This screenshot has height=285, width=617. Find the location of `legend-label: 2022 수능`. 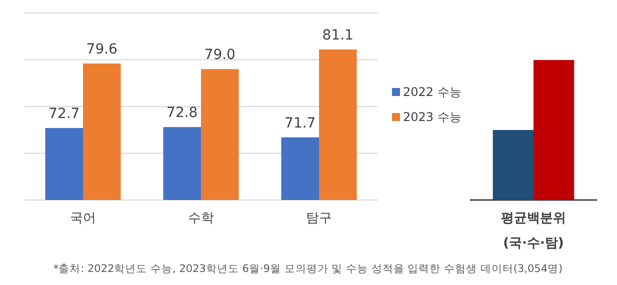

legend-label: 2022 수능 is located at coordinates (432, 92).